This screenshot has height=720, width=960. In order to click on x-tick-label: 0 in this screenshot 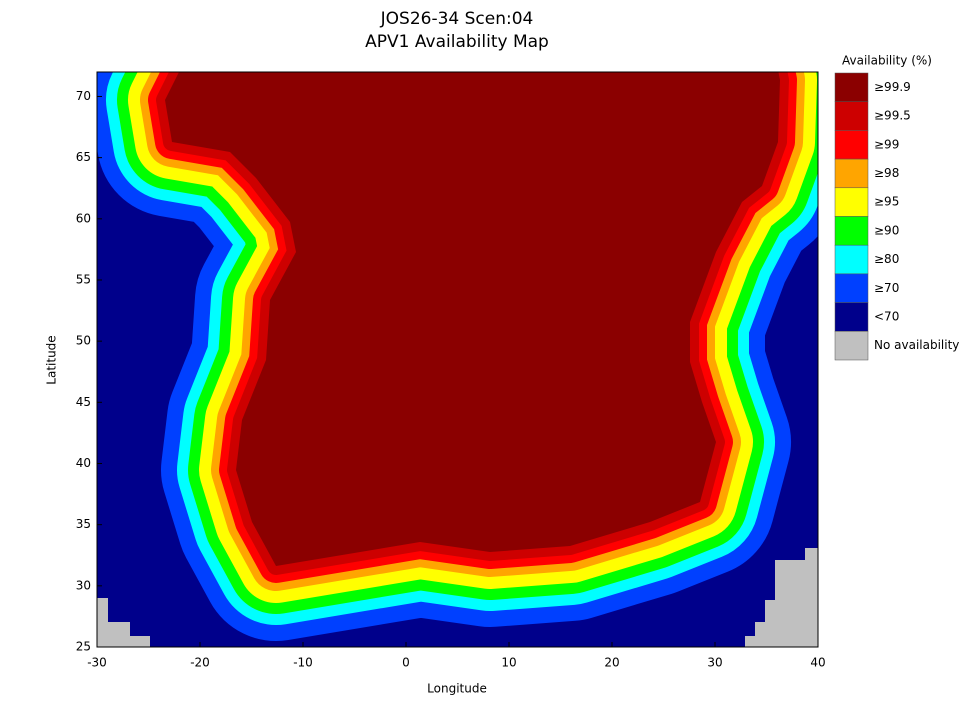, I will do `click(406, 663)`.